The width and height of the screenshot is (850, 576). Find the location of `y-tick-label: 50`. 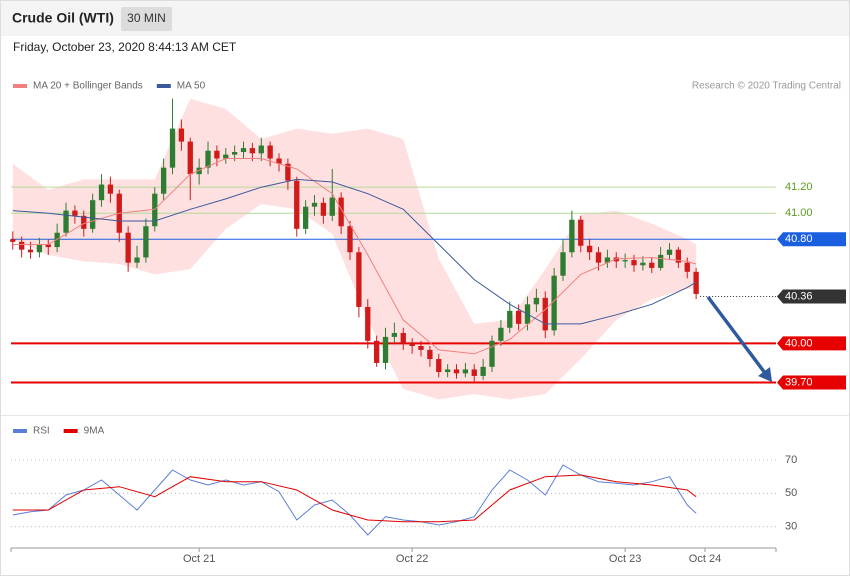

y-tick-label: 50 is located at coordinates (791, 493).